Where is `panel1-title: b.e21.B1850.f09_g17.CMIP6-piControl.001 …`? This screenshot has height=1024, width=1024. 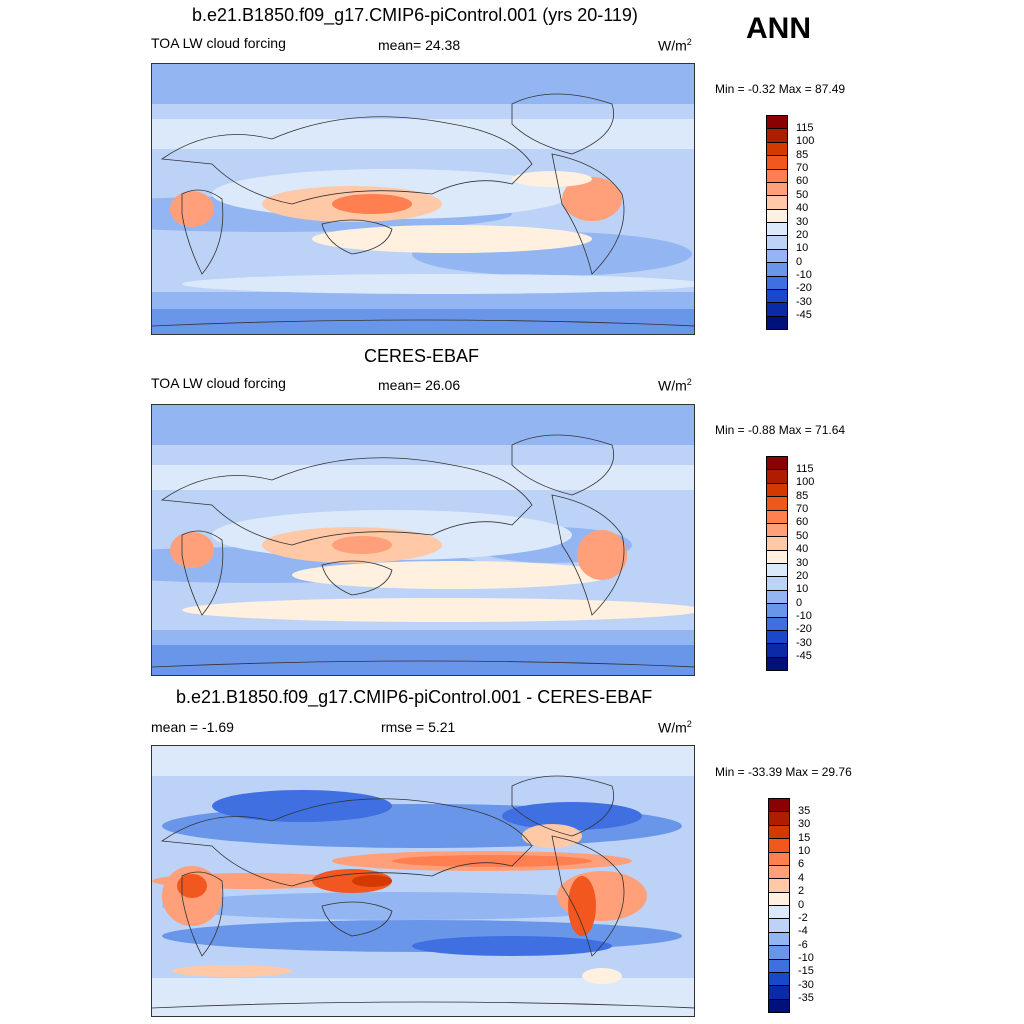 panel1-title: b.e21.B1850.f09_g17.CMIP6-piControl.001 … is located at coordinates (415, 15).